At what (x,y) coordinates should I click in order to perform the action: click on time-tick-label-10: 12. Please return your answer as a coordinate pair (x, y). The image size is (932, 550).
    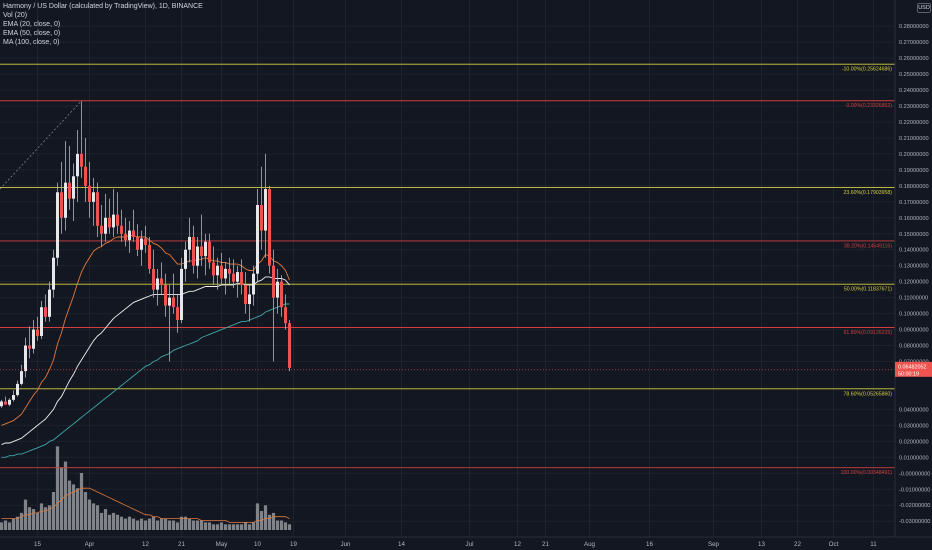
    Looking at the image, I should click on (517, 544).